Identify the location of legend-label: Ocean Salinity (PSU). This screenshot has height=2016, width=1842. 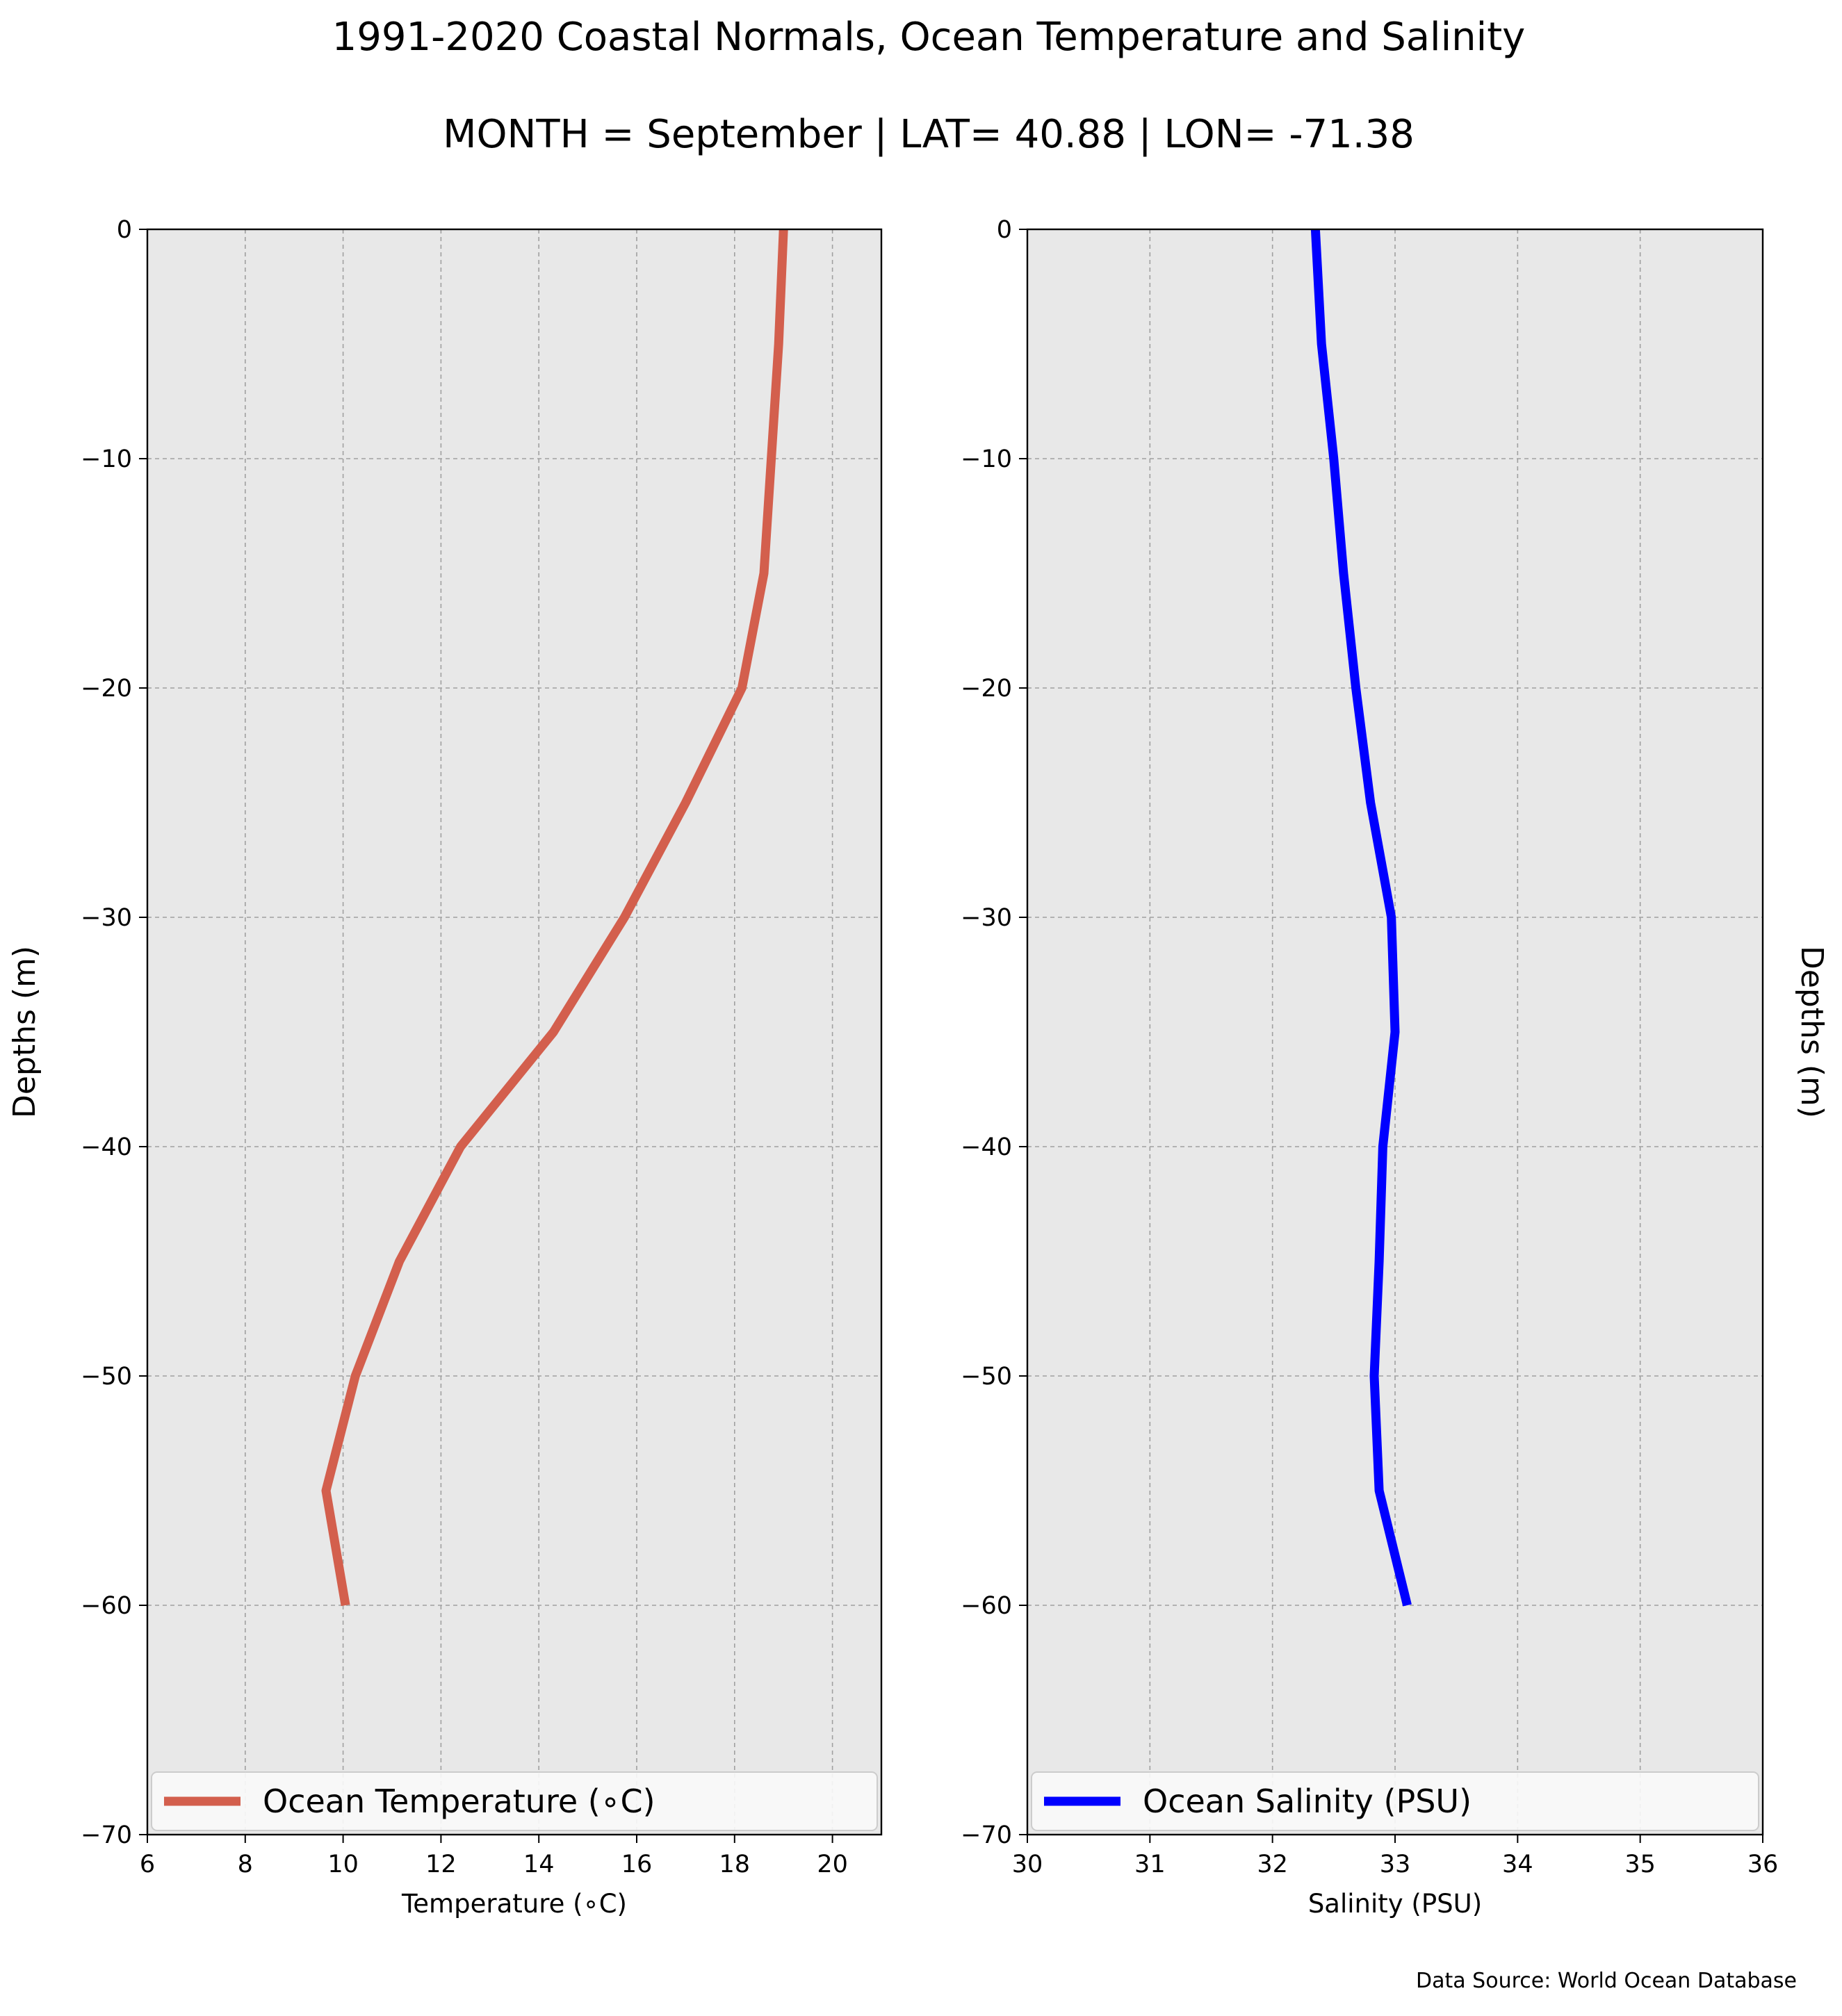
(1307, 1802).